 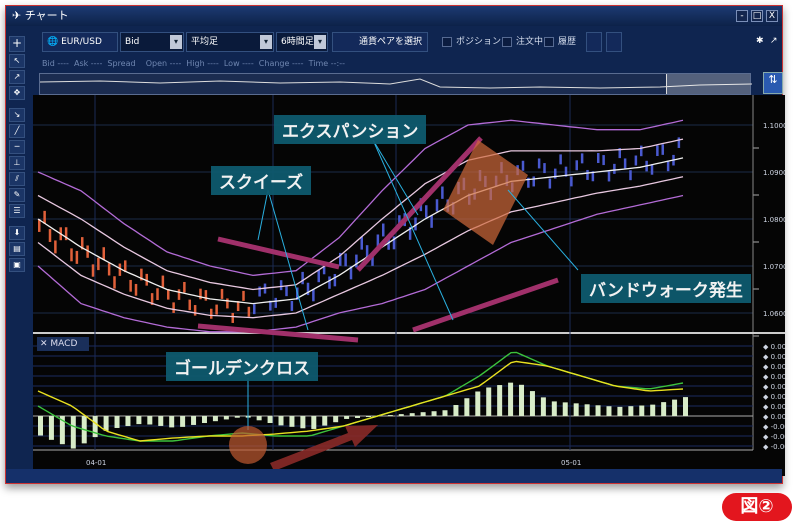 I want to click on macd-axis-label: ◆ 0.006, so click(x=774, y=357).